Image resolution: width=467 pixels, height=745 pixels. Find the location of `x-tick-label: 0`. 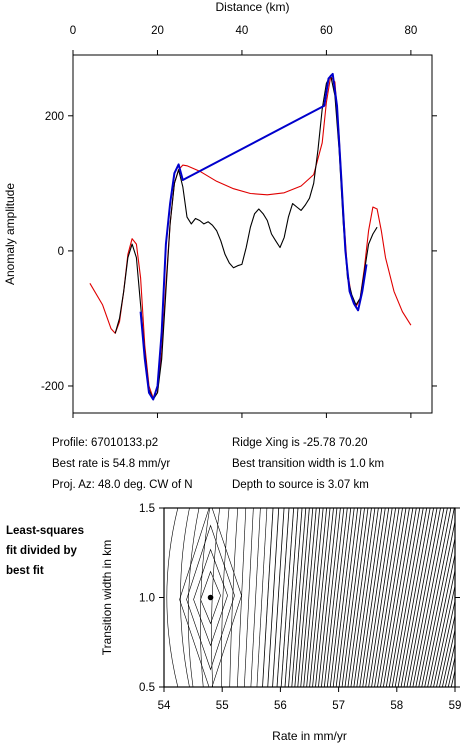

x-tick-label: 0 is located at coordinates (73, 31).